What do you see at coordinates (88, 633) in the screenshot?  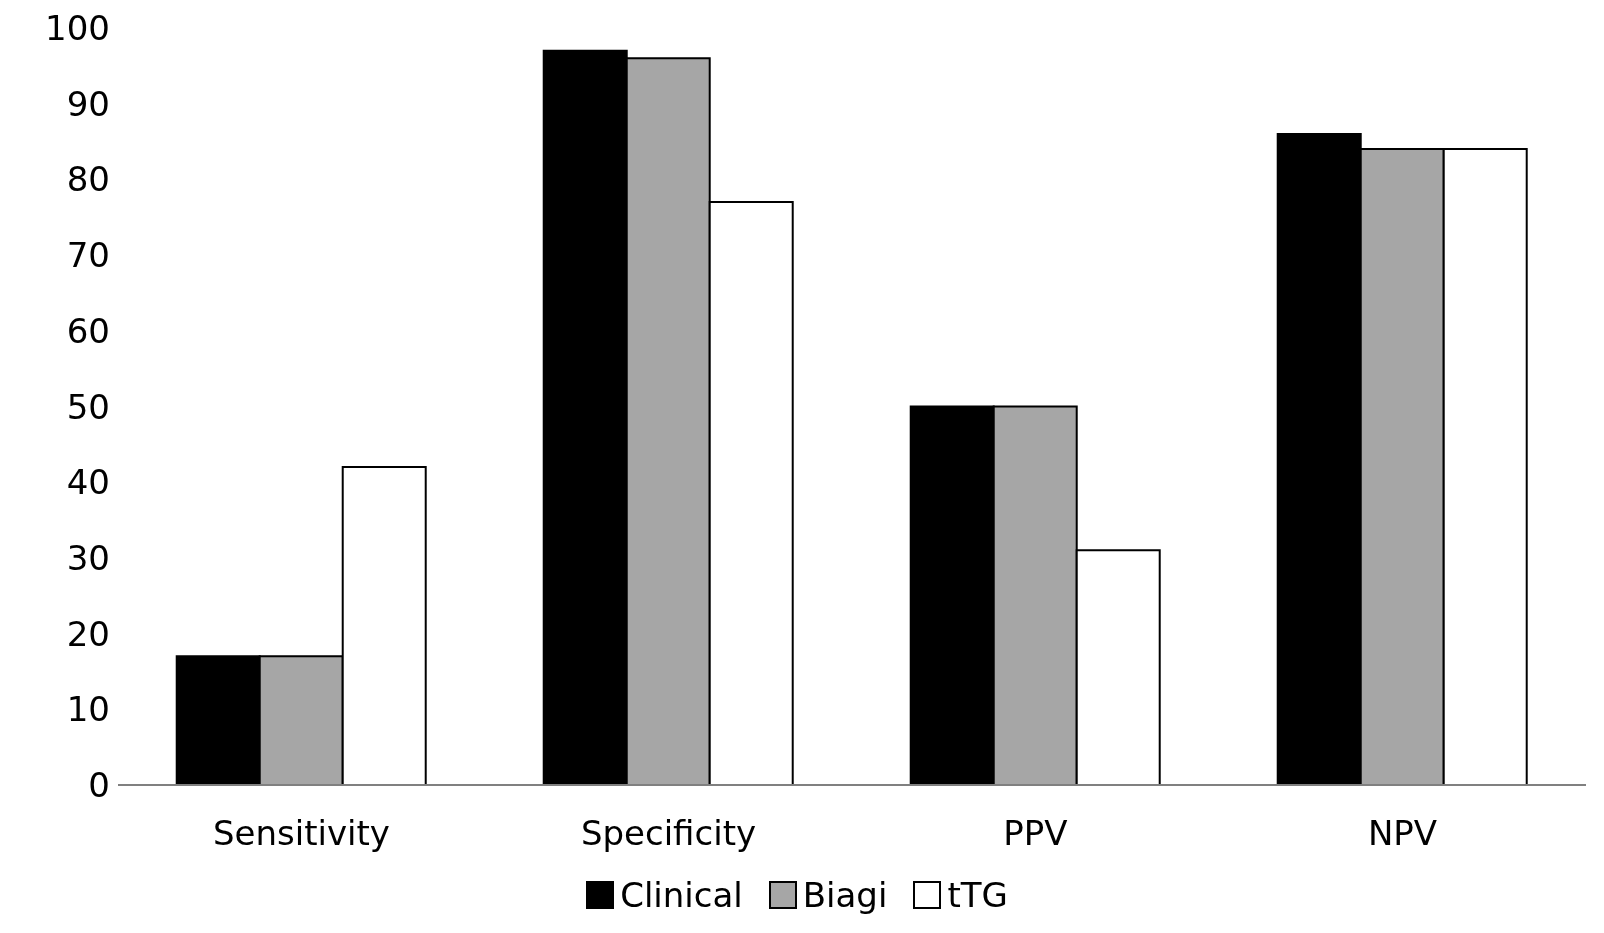 I see `y-tick-label: 20` at bounding box center [88, 633].